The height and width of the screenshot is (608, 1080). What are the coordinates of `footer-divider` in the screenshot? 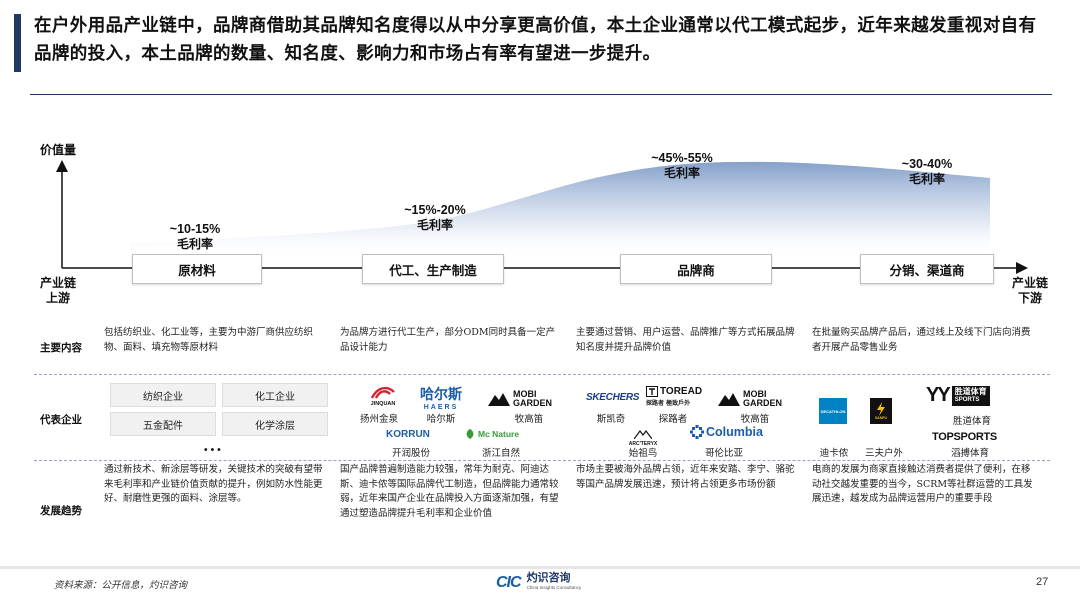 It's located at (540, 567).